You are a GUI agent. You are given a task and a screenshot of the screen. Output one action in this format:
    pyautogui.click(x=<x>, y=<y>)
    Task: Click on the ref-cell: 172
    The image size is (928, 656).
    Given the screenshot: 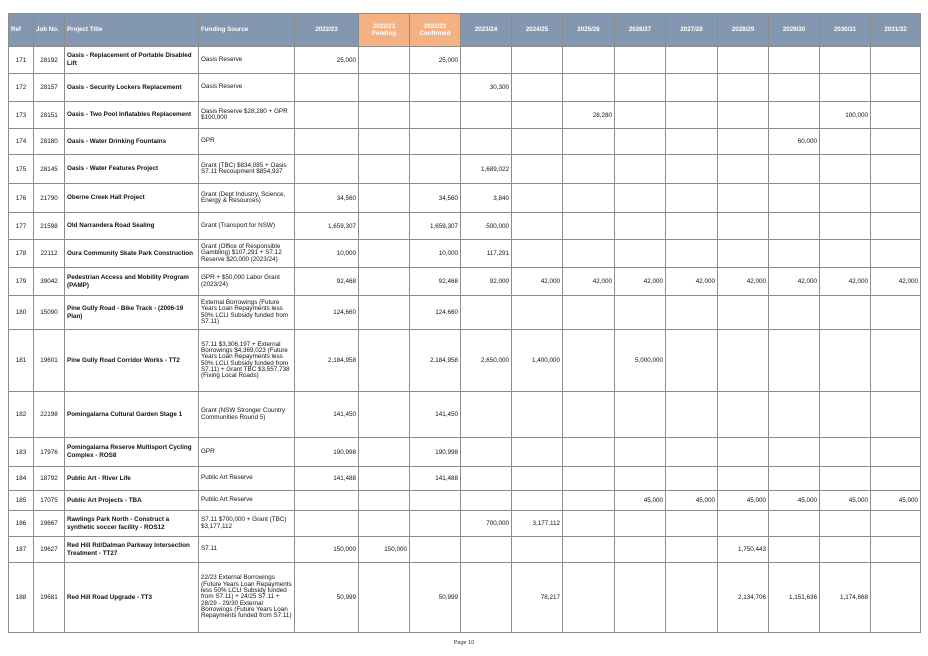 What is the action you would take?
    pyautogui.click(x=21, y=87)
    